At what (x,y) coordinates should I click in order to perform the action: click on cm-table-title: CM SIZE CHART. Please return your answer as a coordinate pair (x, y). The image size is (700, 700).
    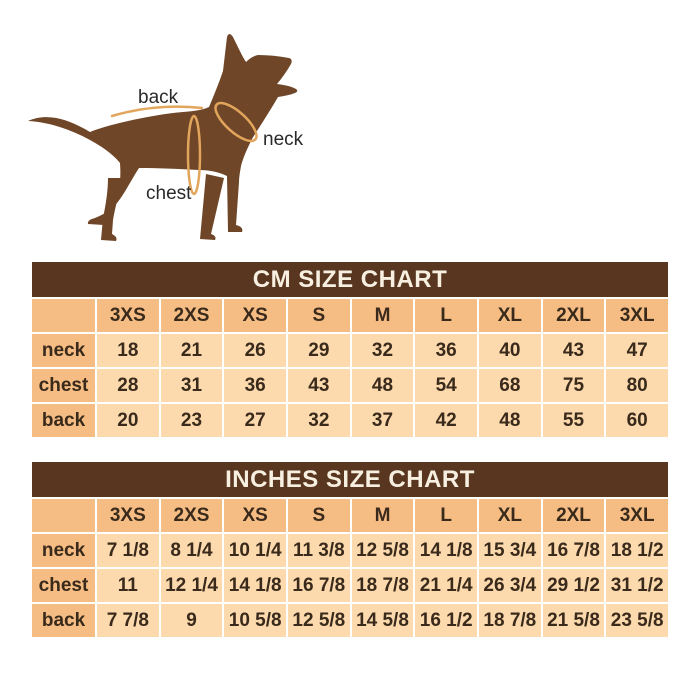
    Looking at the image, I should click on (350, 279).